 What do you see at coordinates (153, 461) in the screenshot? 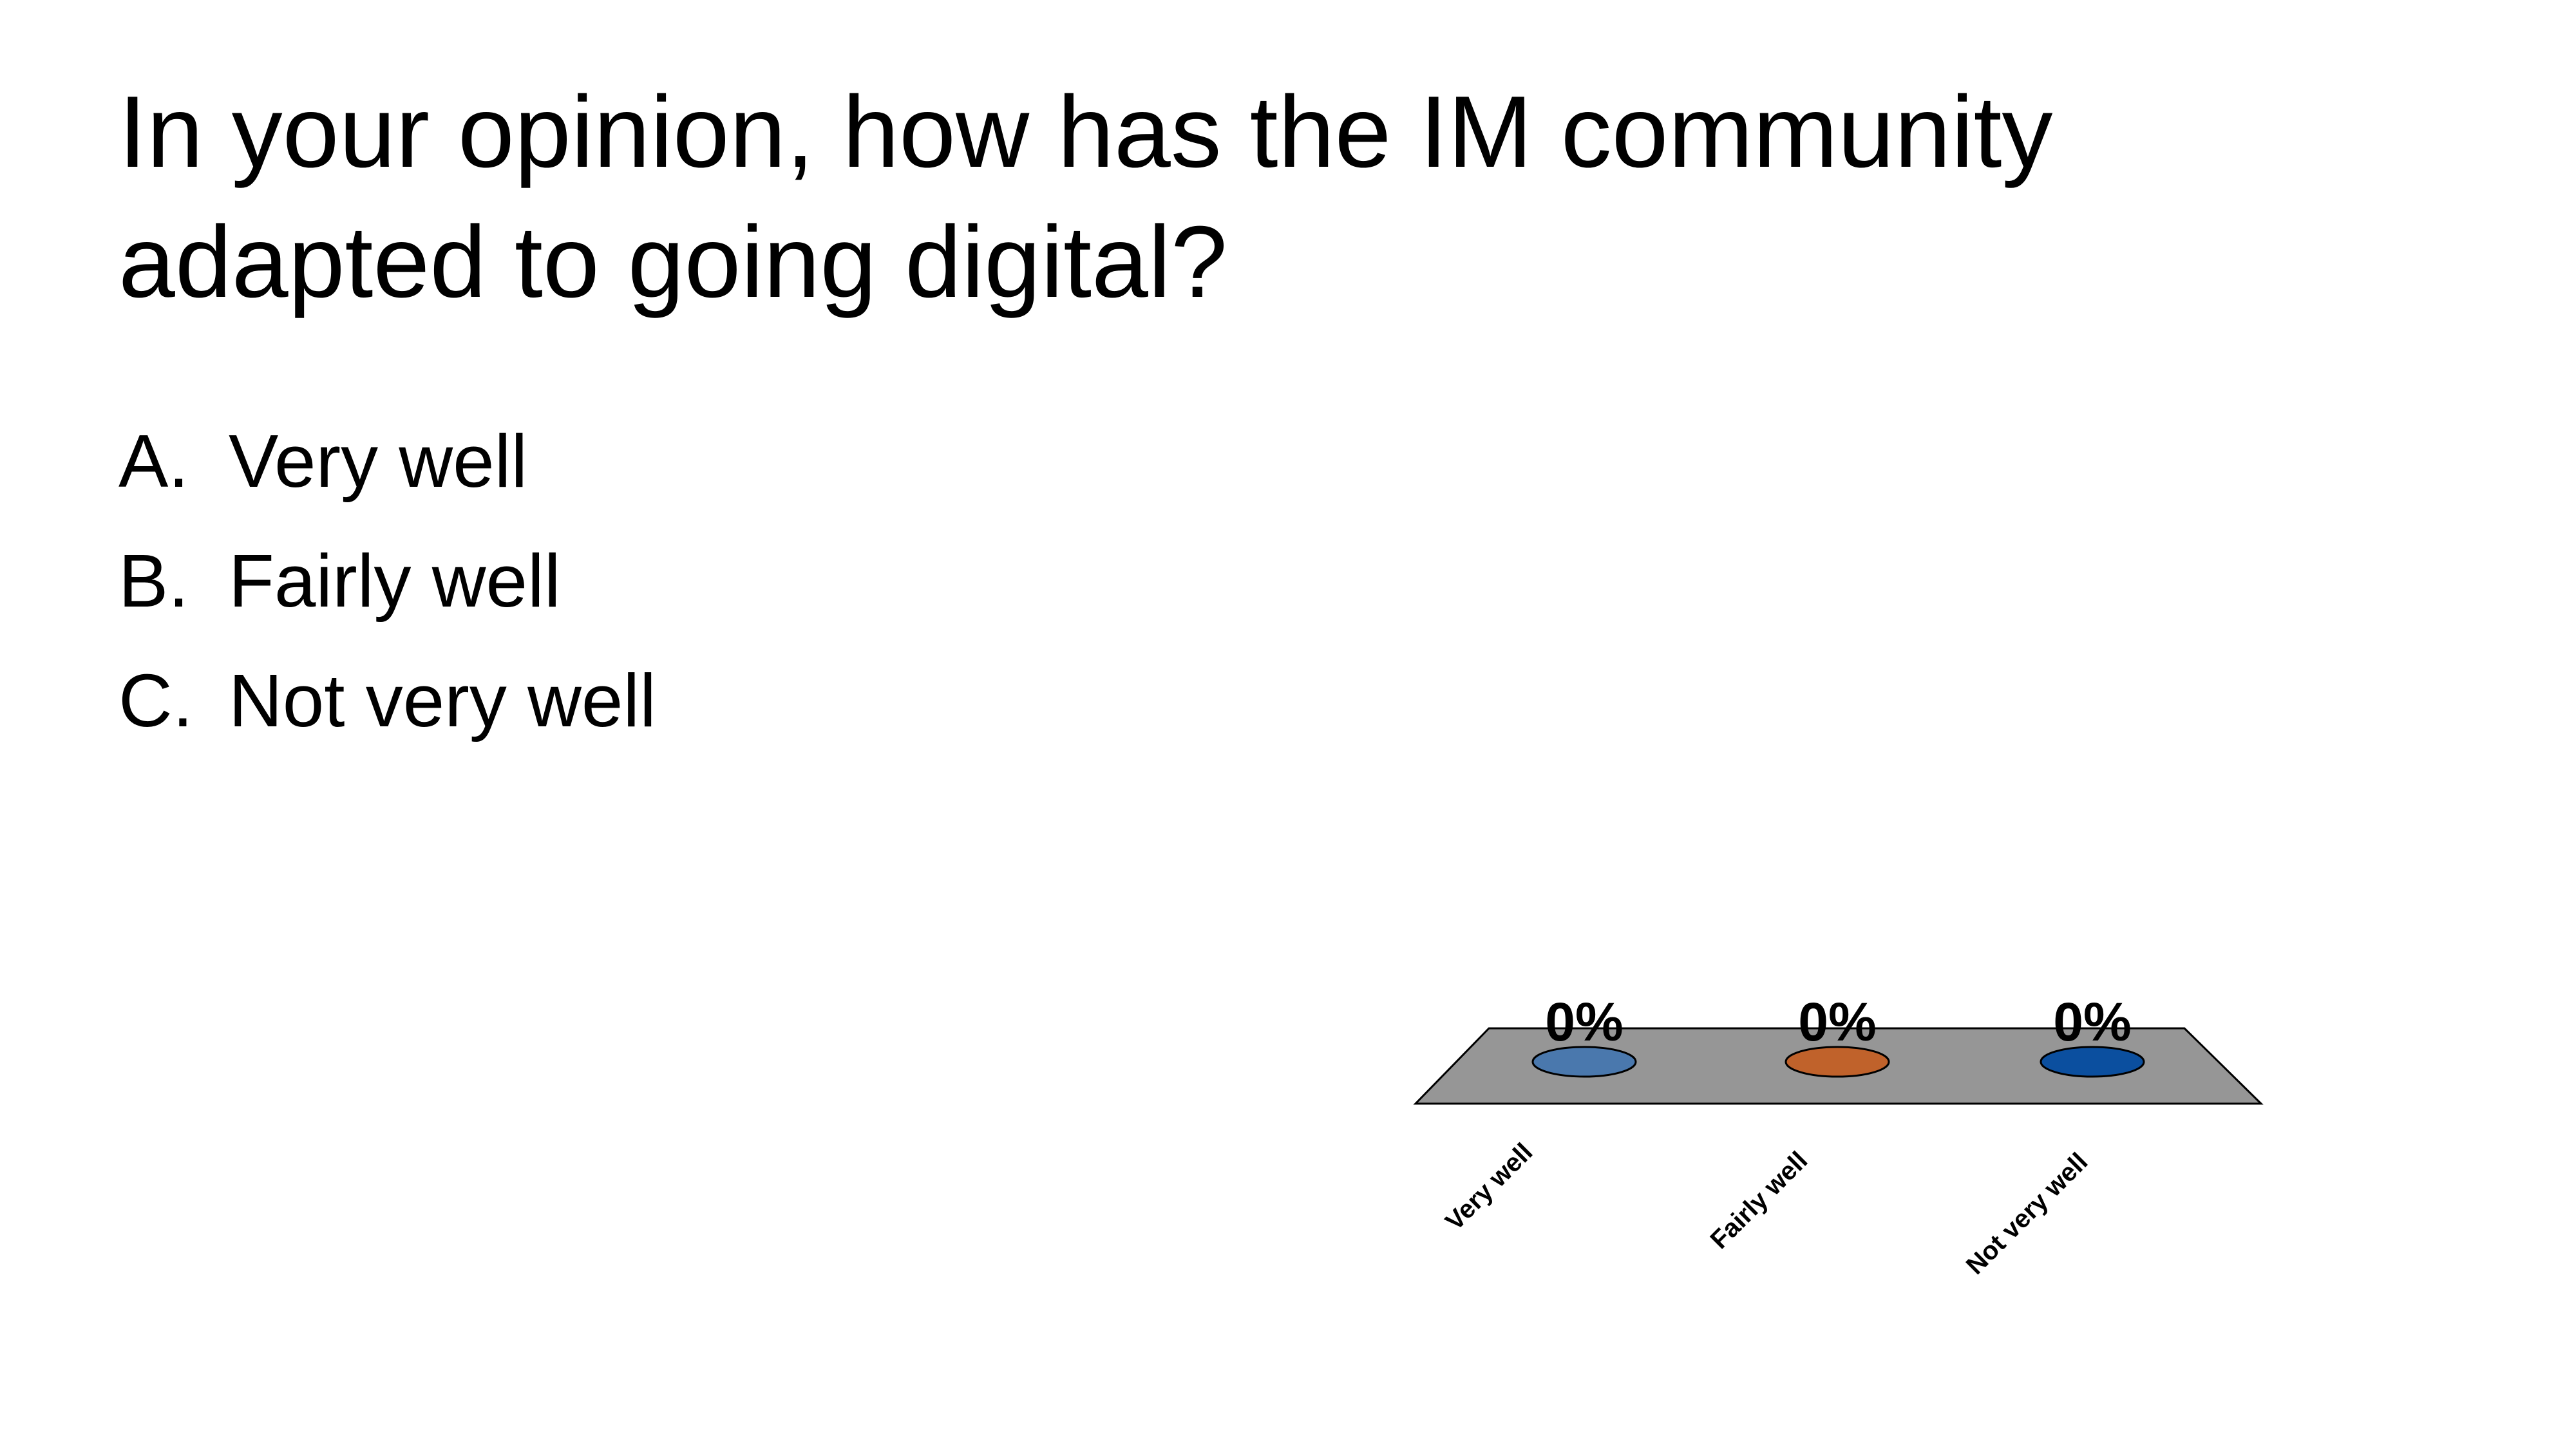
I see `option-letter: A.` at bounding box center [153, 461].